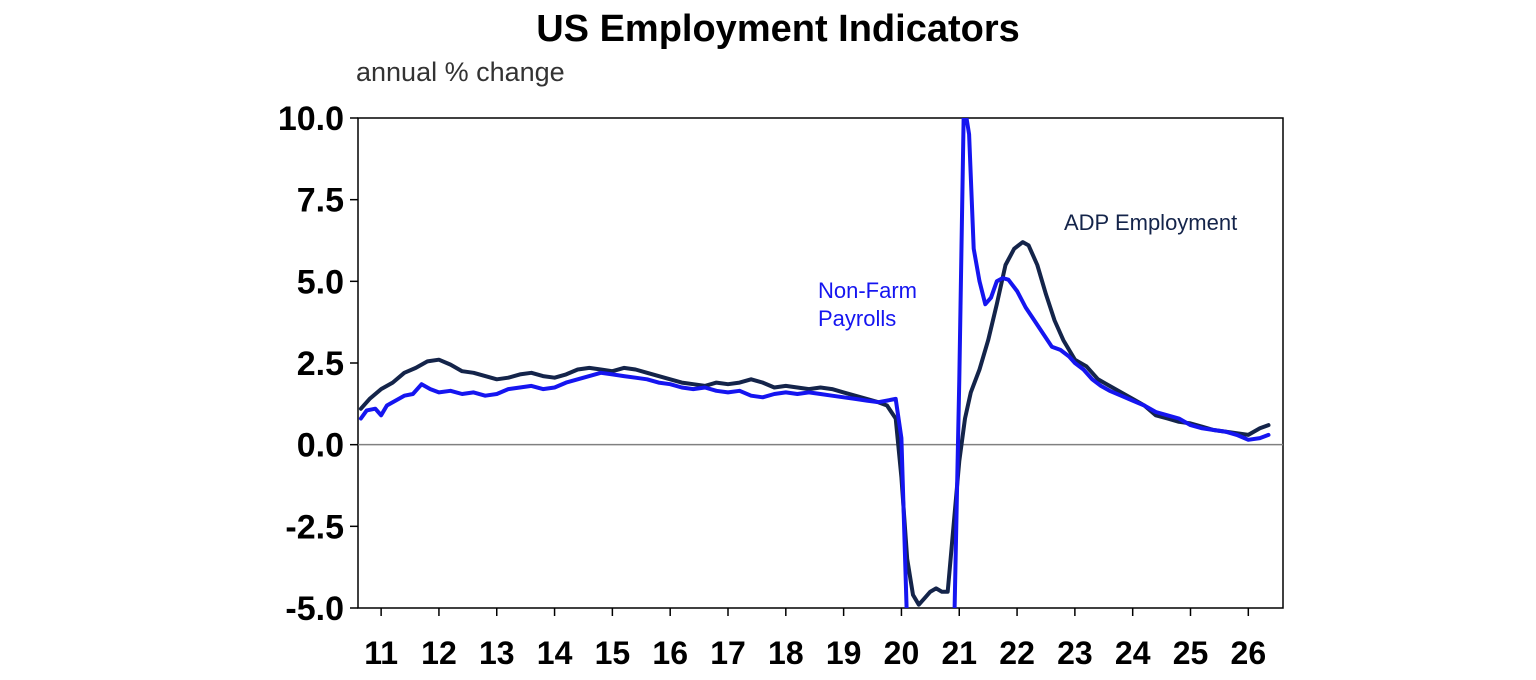  What do you see at coordinates (1075, 653) in the screenshot?
I see `x-tick-label: 23` at bounding box center [1075, 653].